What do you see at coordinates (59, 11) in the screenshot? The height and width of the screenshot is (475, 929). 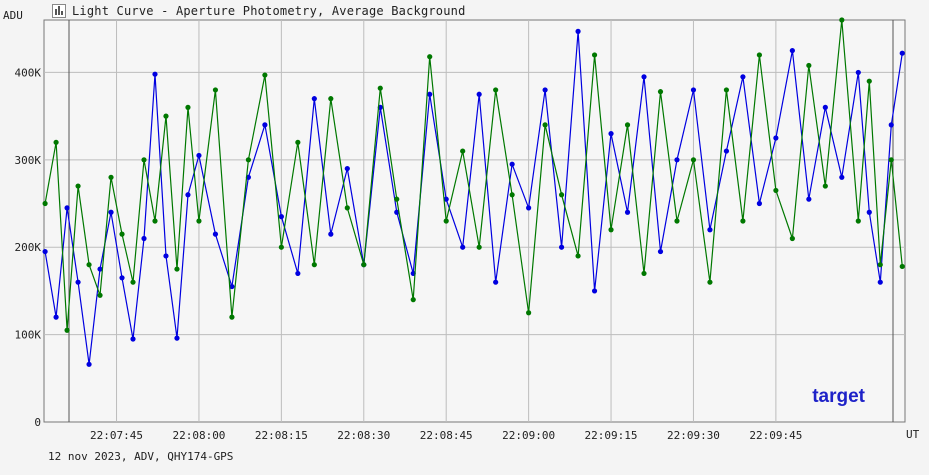 I see `chart-icon` at bounding box center [59, 11].